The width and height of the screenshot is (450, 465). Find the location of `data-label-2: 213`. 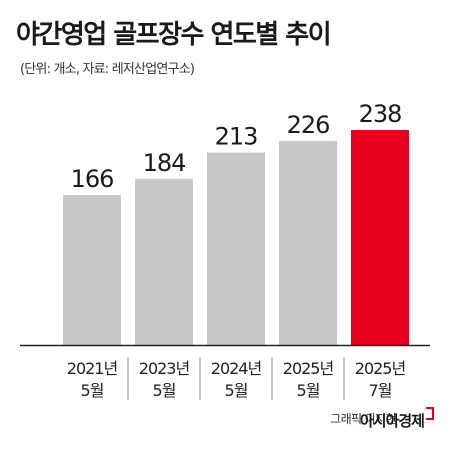

data-label-2: 213 is located at coordinates (236, 137).